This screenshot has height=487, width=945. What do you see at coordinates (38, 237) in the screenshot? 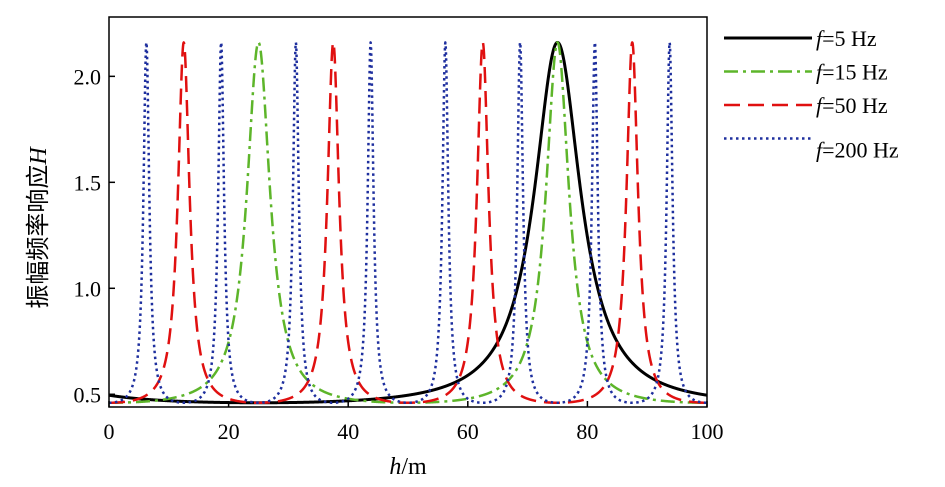
I see `y-axis-label-main: 振幅频率响应` at bounding box center [38, 237].